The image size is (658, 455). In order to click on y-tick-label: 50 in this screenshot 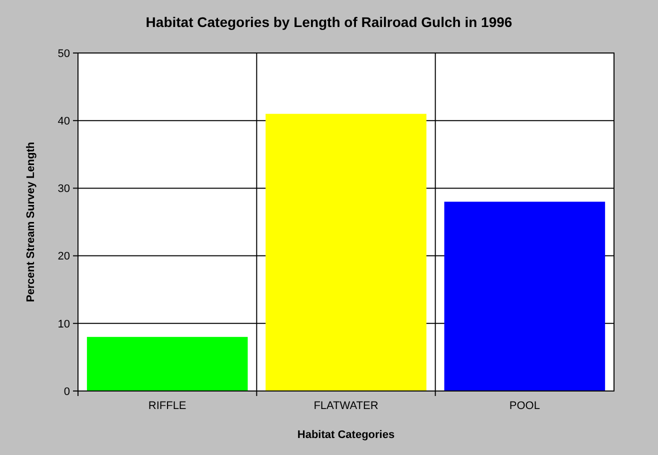, I will do `click(64, 54)`.